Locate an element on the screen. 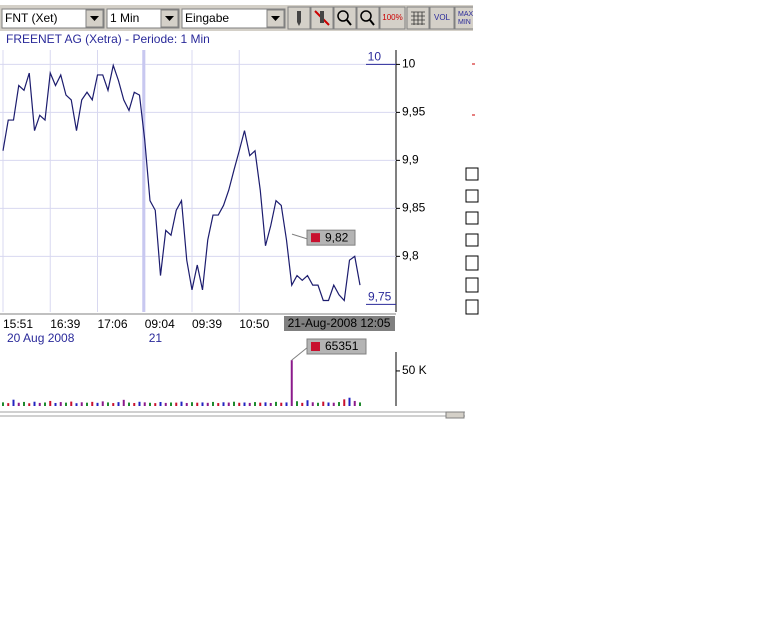 The image size is (775, 621). tool-buttons: 100% VOL MAX MIN is located at coordinates (382, 18).